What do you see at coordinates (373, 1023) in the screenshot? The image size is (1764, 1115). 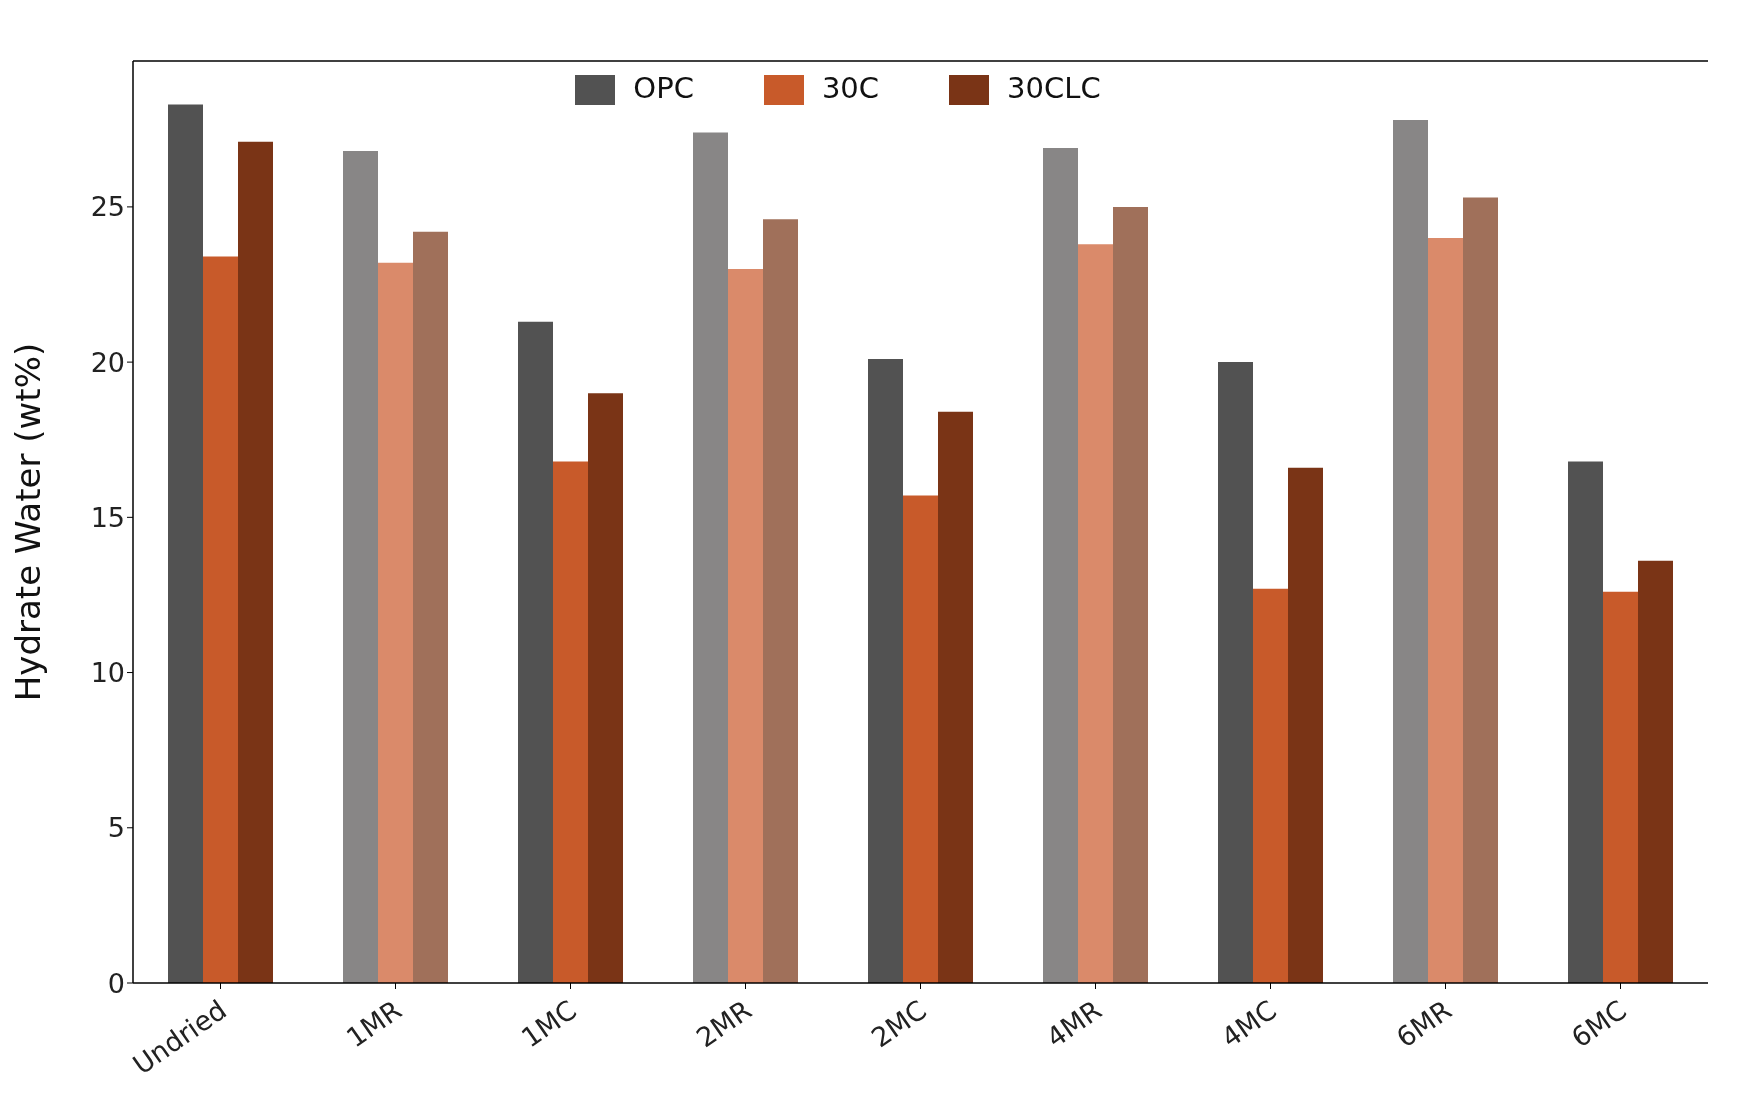 I see `x-tick-label: 1MR` at bounding box center [373, 1023].